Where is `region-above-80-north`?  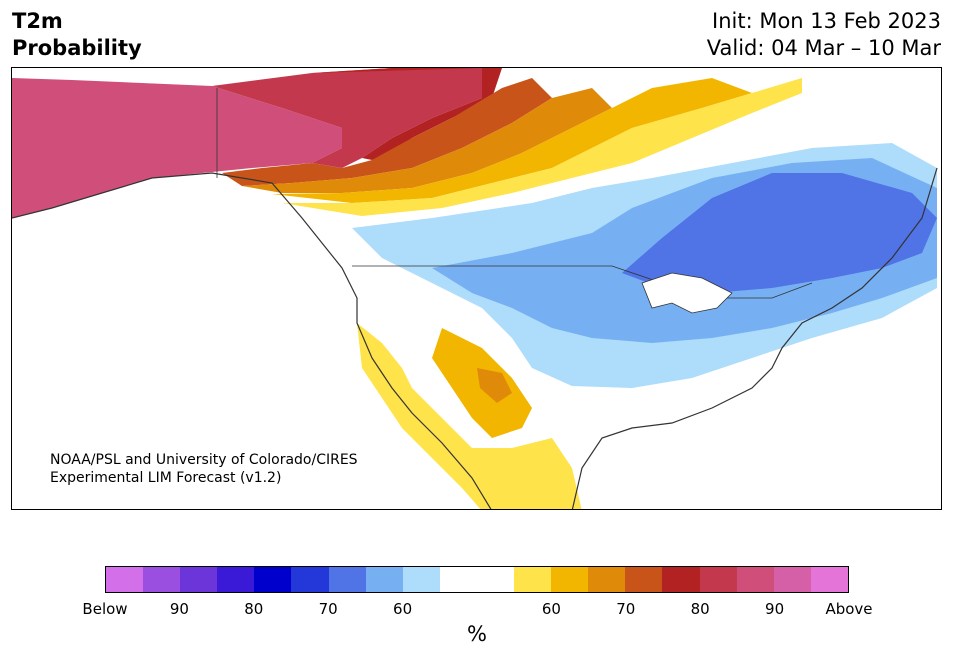
region-above-80-north is located at coordinates (347, 118).